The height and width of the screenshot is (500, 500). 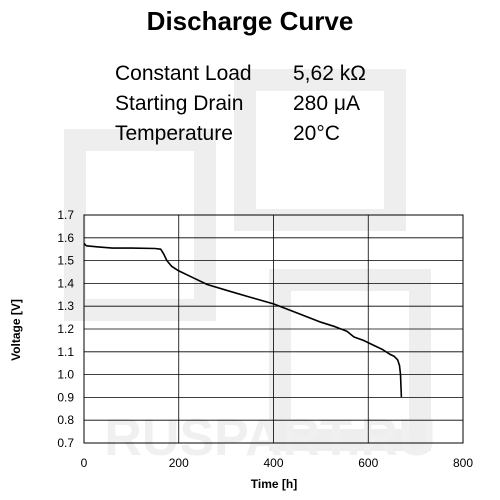 What do you see at coordinates (463, 463) in the screenshot?
I see `x-tick-label: 800` at bounding box center [463, 463].